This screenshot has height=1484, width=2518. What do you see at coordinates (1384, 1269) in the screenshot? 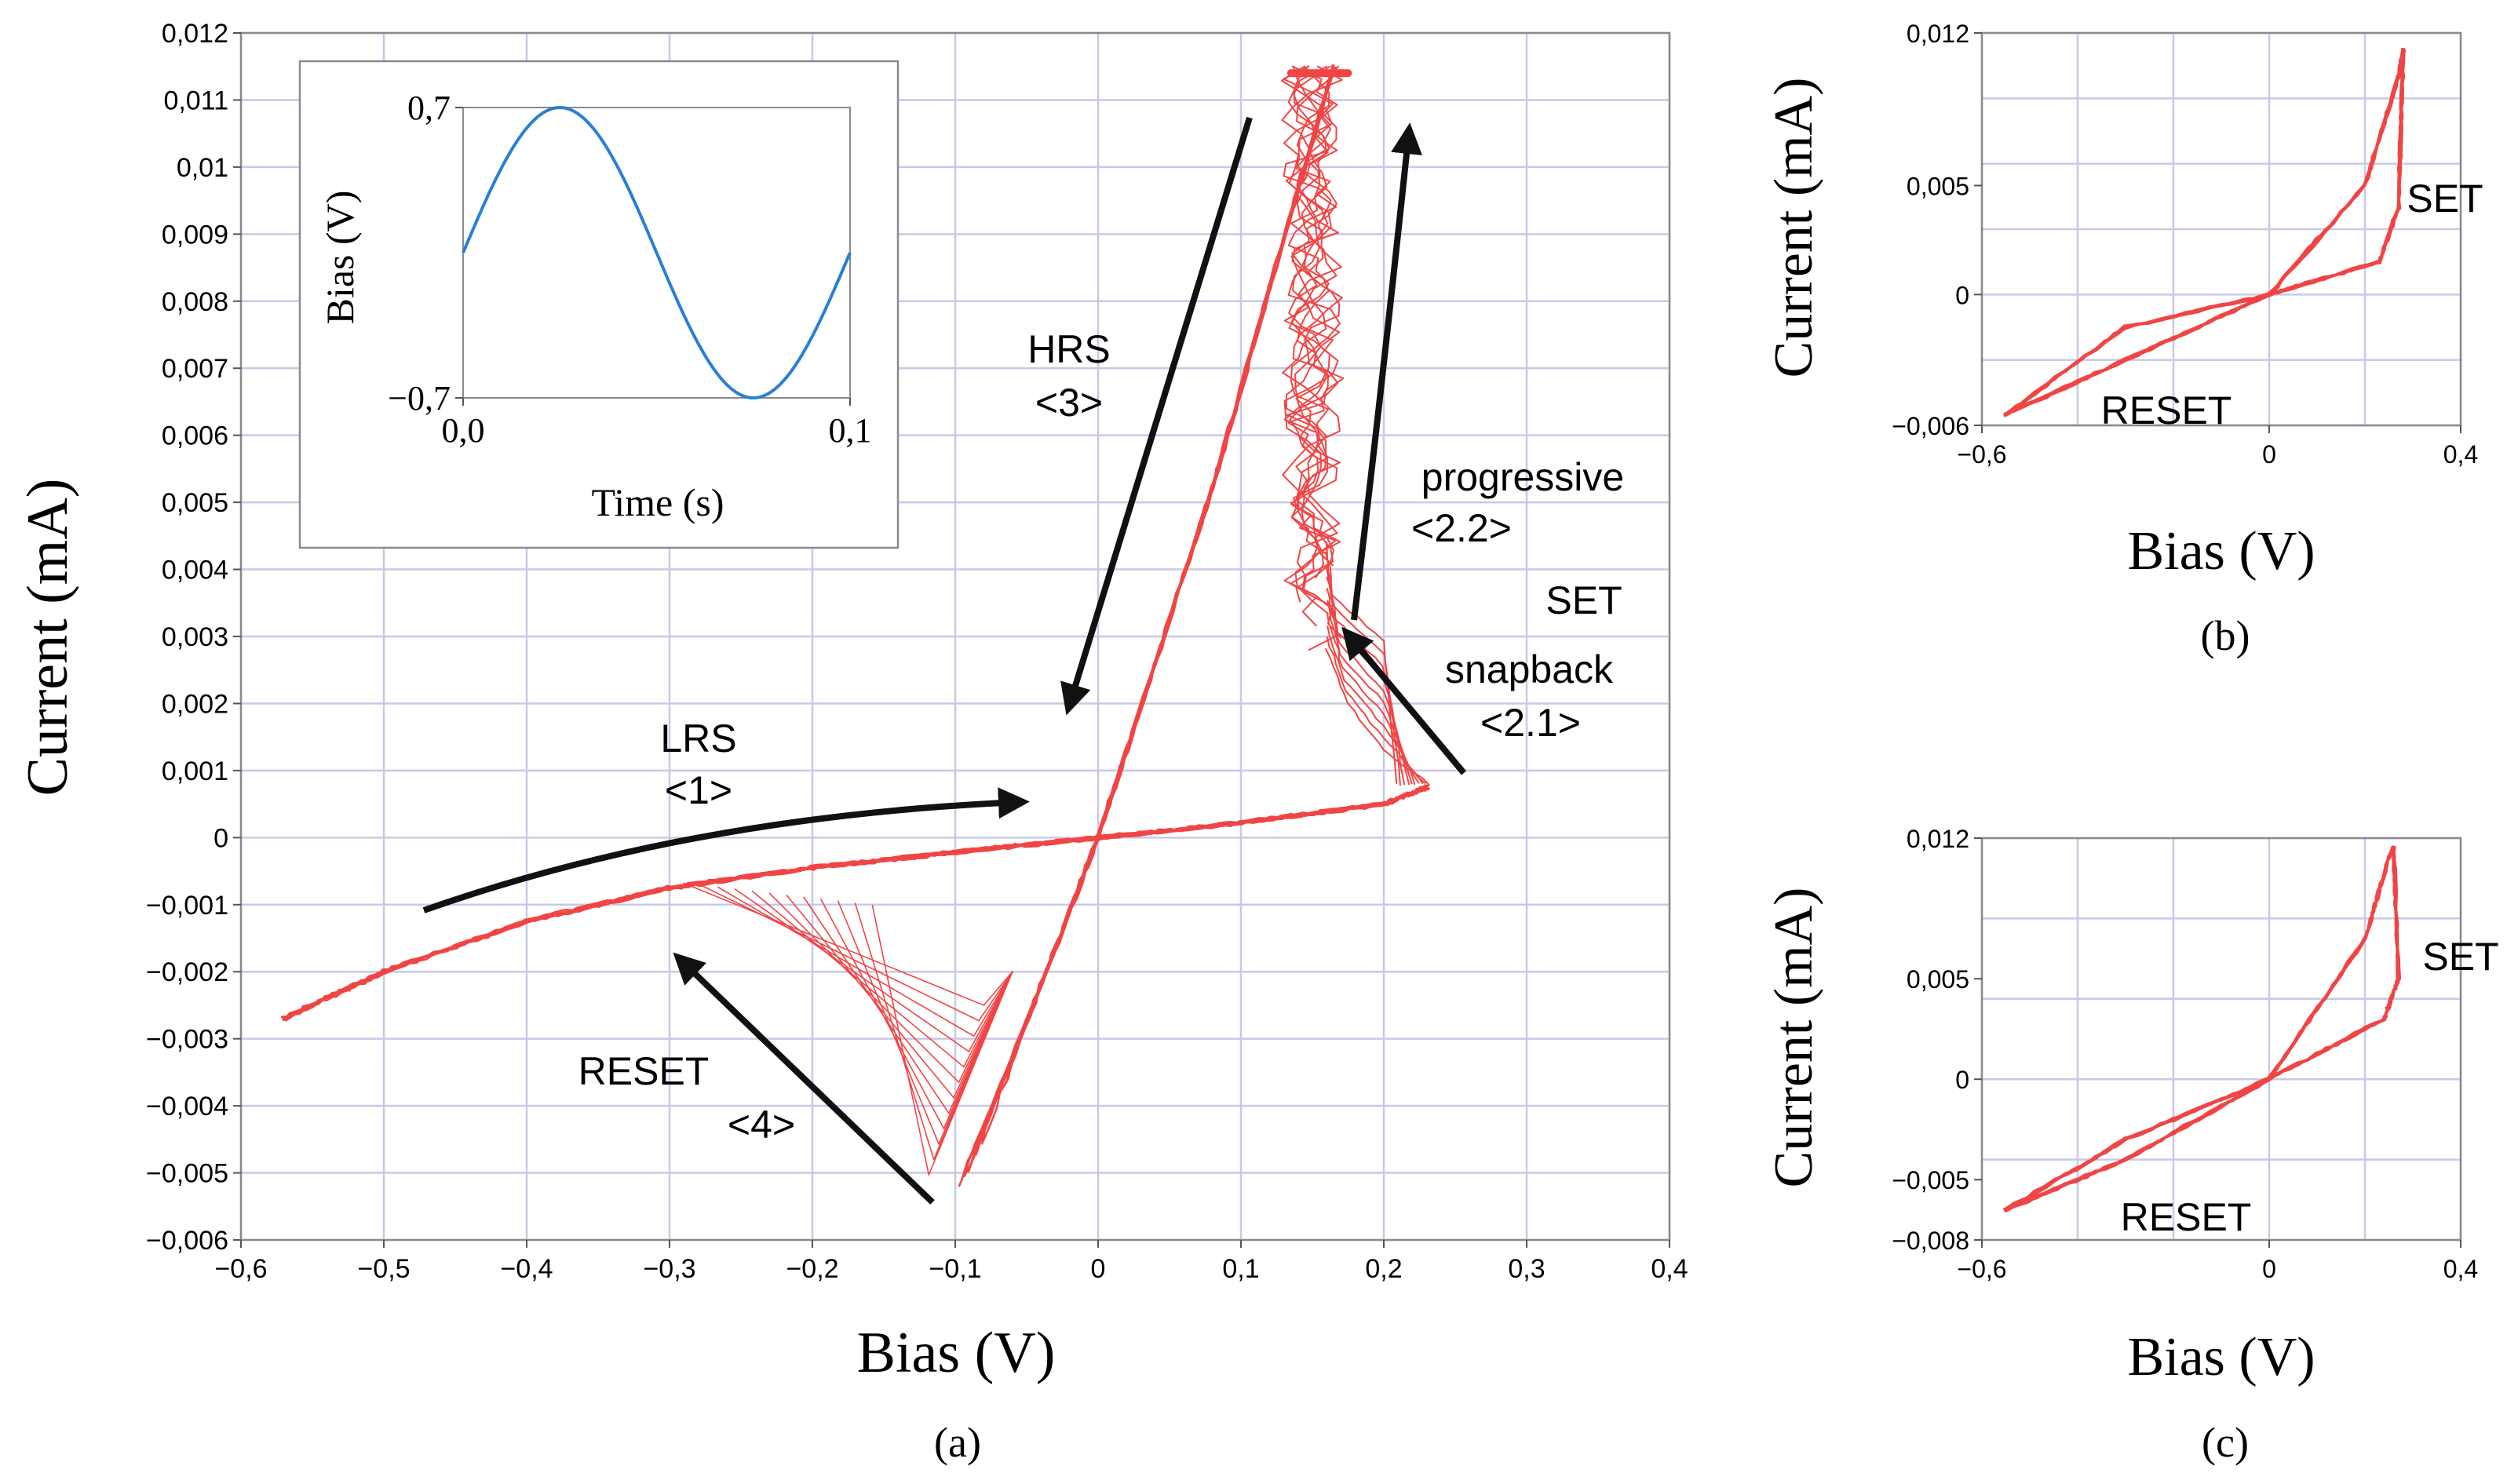
I see `x-tick-label: 0,2` at bounding box center [1384, 1269].